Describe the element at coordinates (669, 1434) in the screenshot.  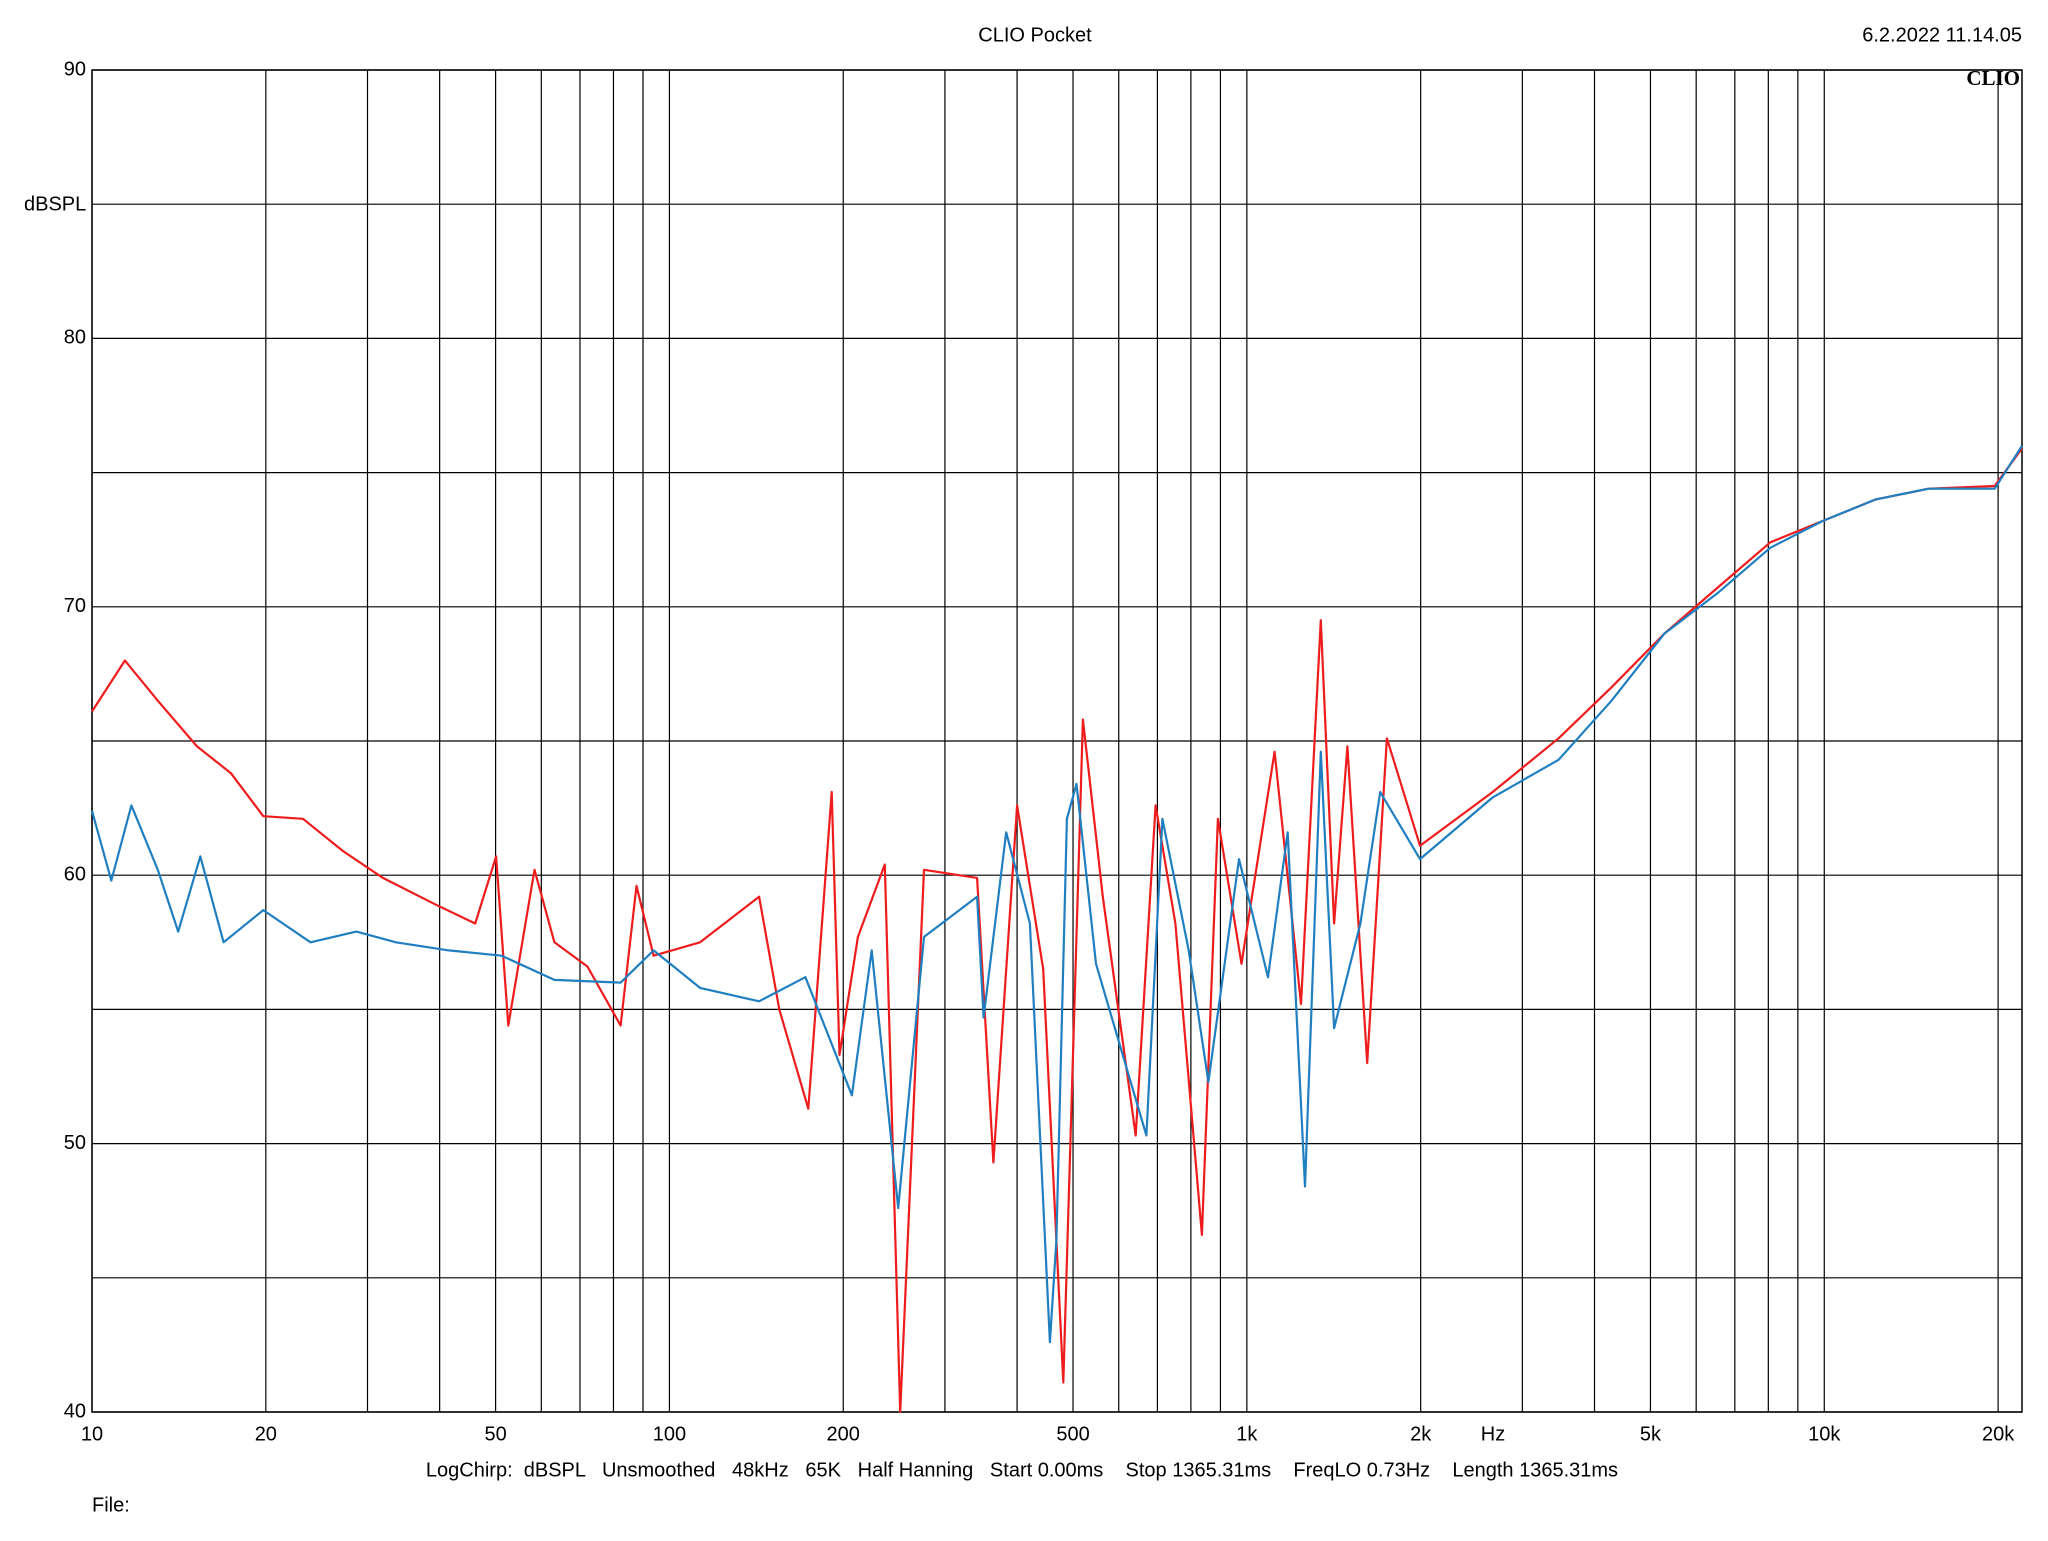
I see `x-tick-label: 100` at that location.